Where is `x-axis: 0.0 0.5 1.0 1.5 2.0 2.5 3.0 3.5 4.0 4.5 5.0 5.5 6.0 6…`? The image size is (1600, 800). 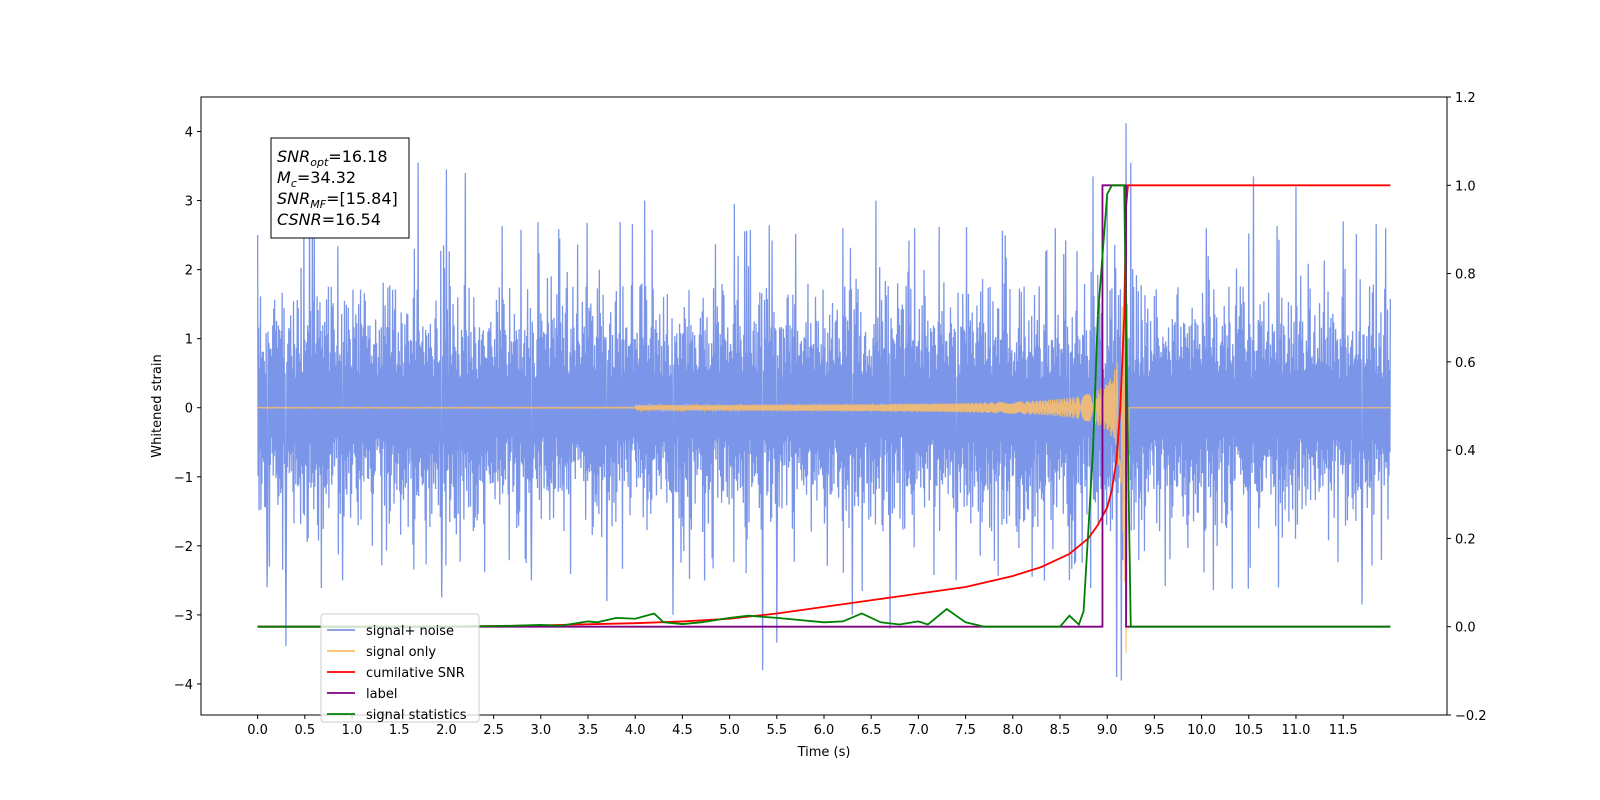 x-axis: 0.0 0.5 1.0 1.5 2.0 2.5 3.0 3.5 4.0 4.5 5.0 5.5 6.0 6… is located at coordinates (802, 726).